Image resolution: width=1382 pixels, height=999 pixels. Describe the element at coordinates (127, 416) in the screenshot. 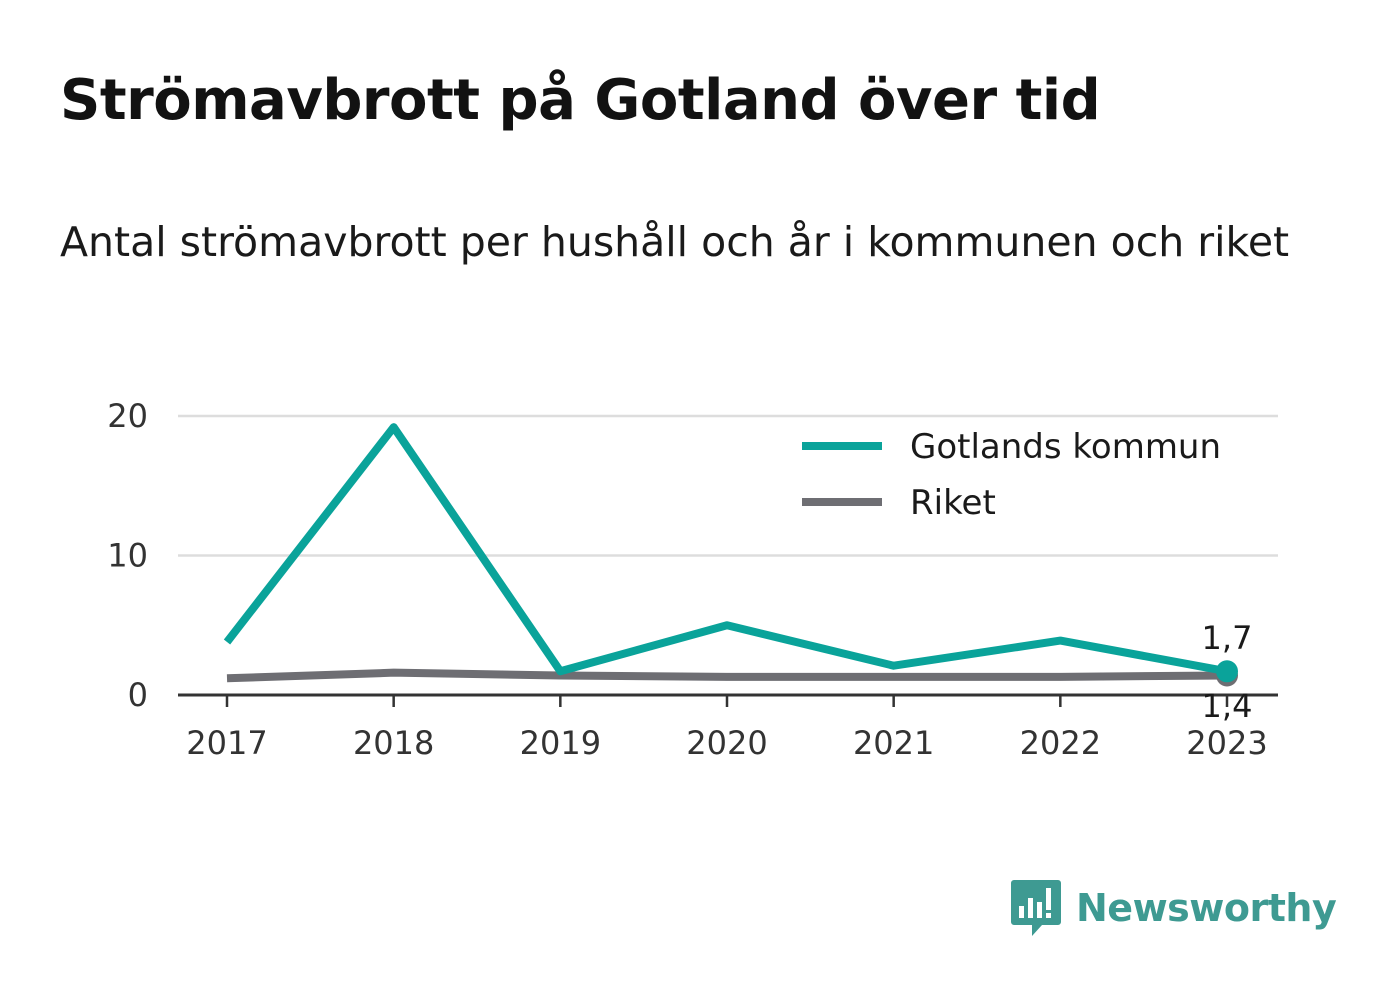

I see `y-tick-label: 20` at that location.